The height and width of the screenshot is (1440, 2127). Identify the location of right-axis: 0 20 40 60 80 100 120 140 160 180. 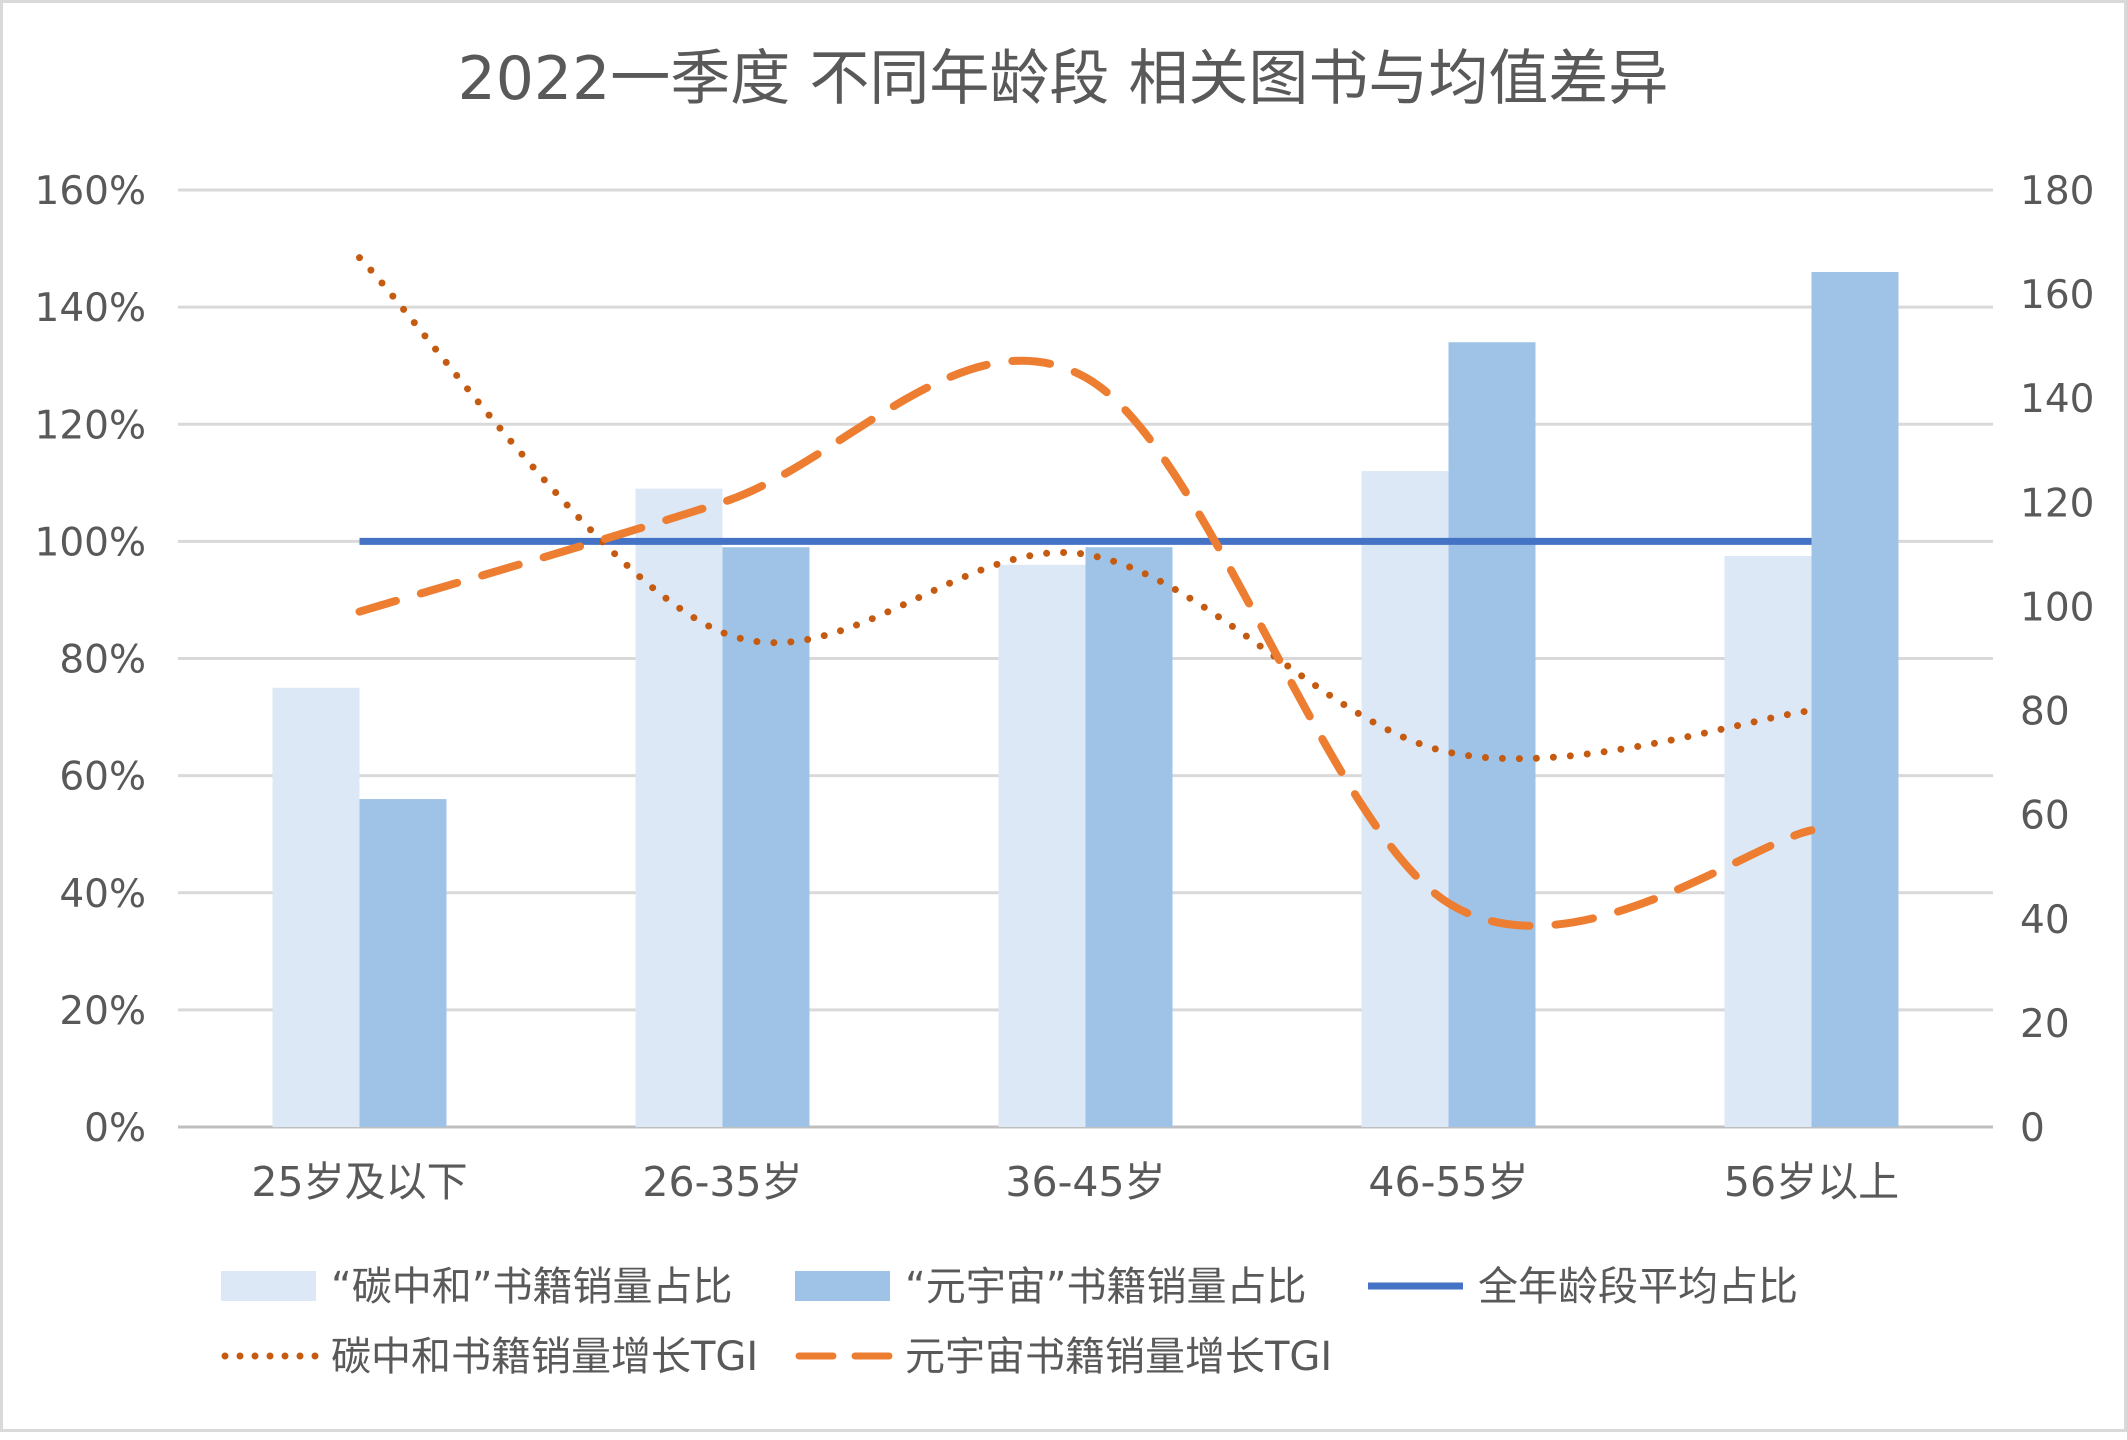
(2057, 660).